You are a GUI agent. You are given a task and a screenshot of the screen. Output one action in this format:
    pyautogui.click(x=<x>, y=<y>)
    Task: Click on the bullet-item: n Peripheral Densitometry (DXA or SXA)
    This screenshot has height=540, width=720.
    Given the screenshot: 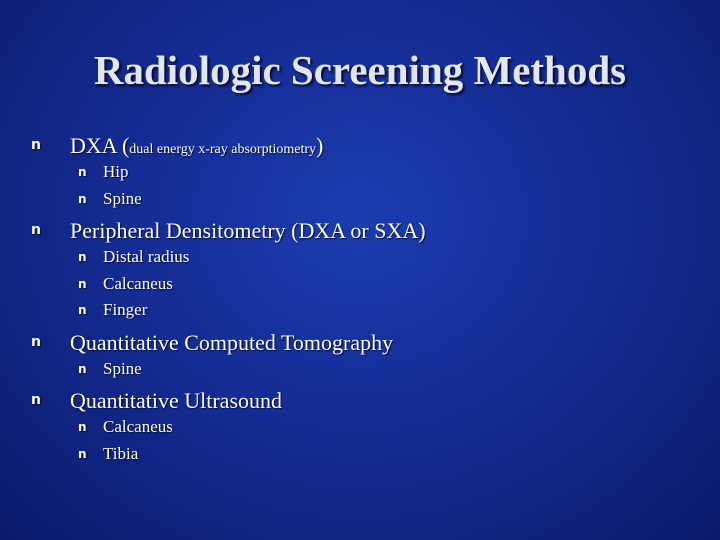 What is the action you would take?
    pyautogui.click(x=360, y=230)
    